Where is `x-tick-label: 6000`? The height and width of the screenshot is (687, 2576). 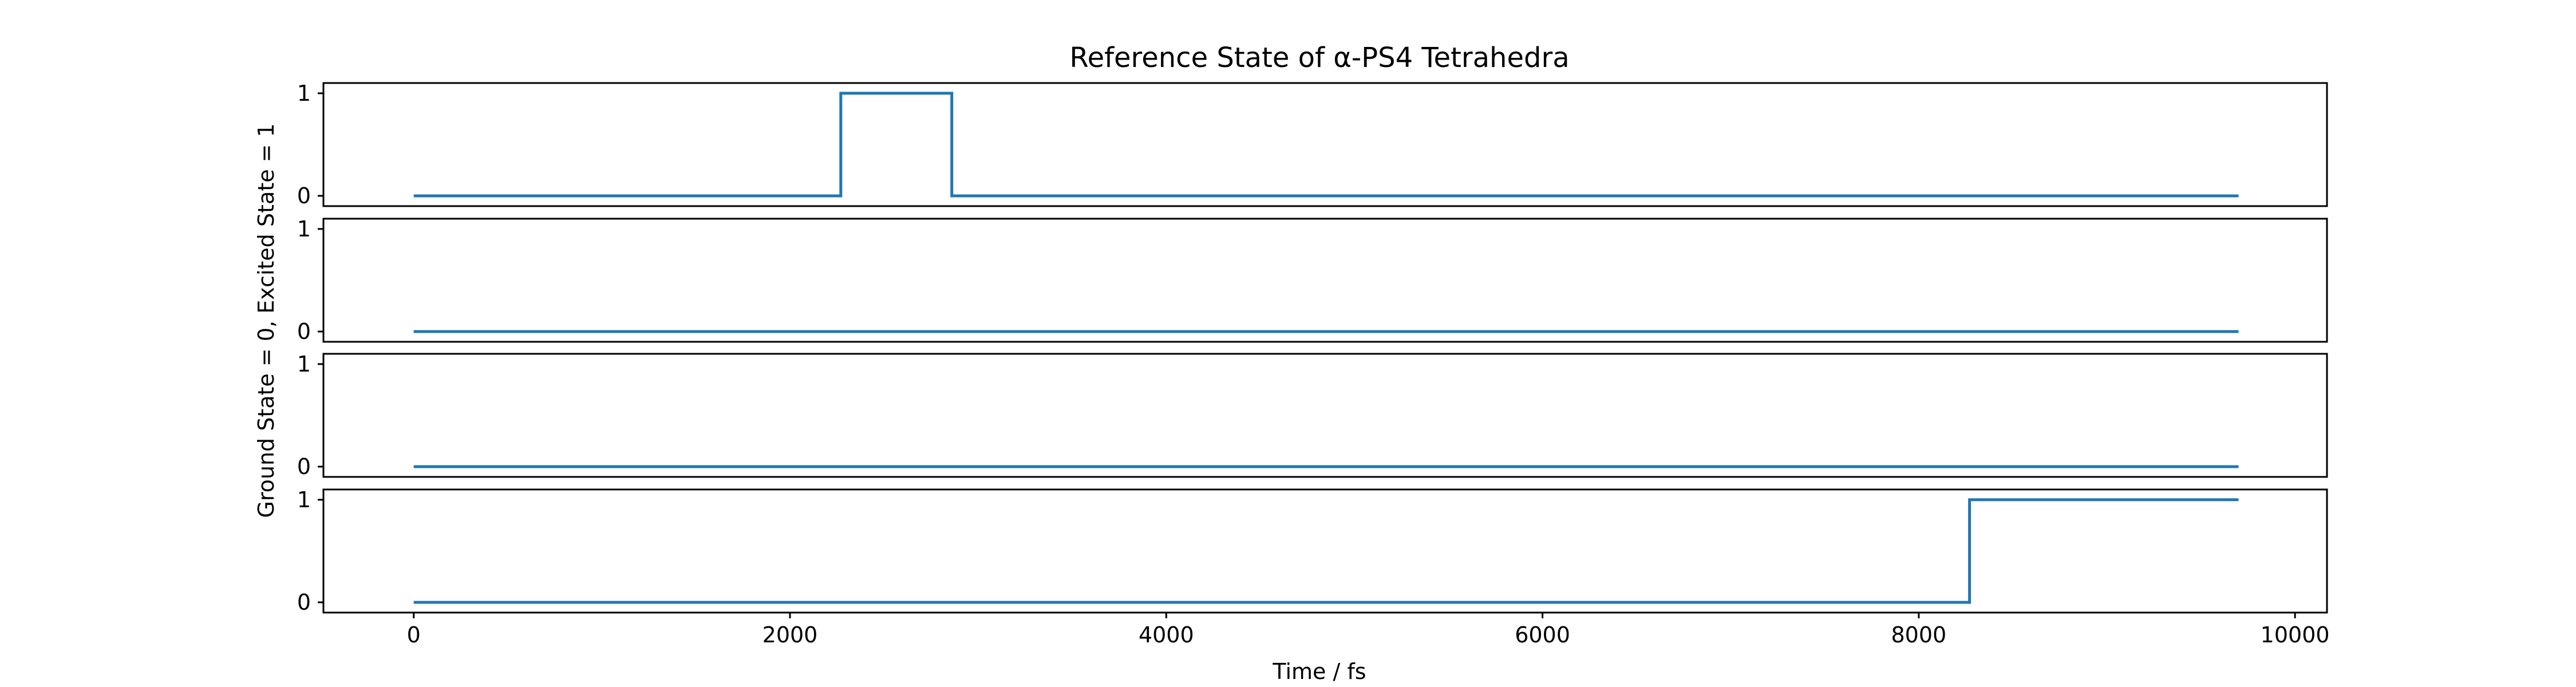 x-tick-label: 6000 is located at coordinates (1542, 634).